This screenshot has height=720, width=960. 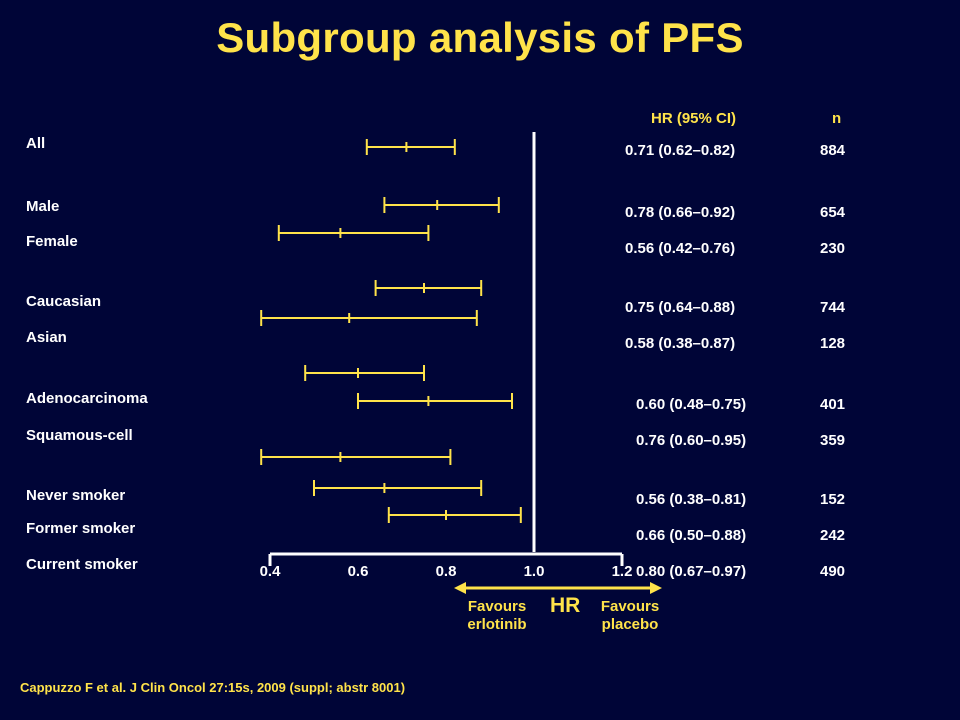 I want to click on subgroup-label: Asian, so click(x=46, y=337).